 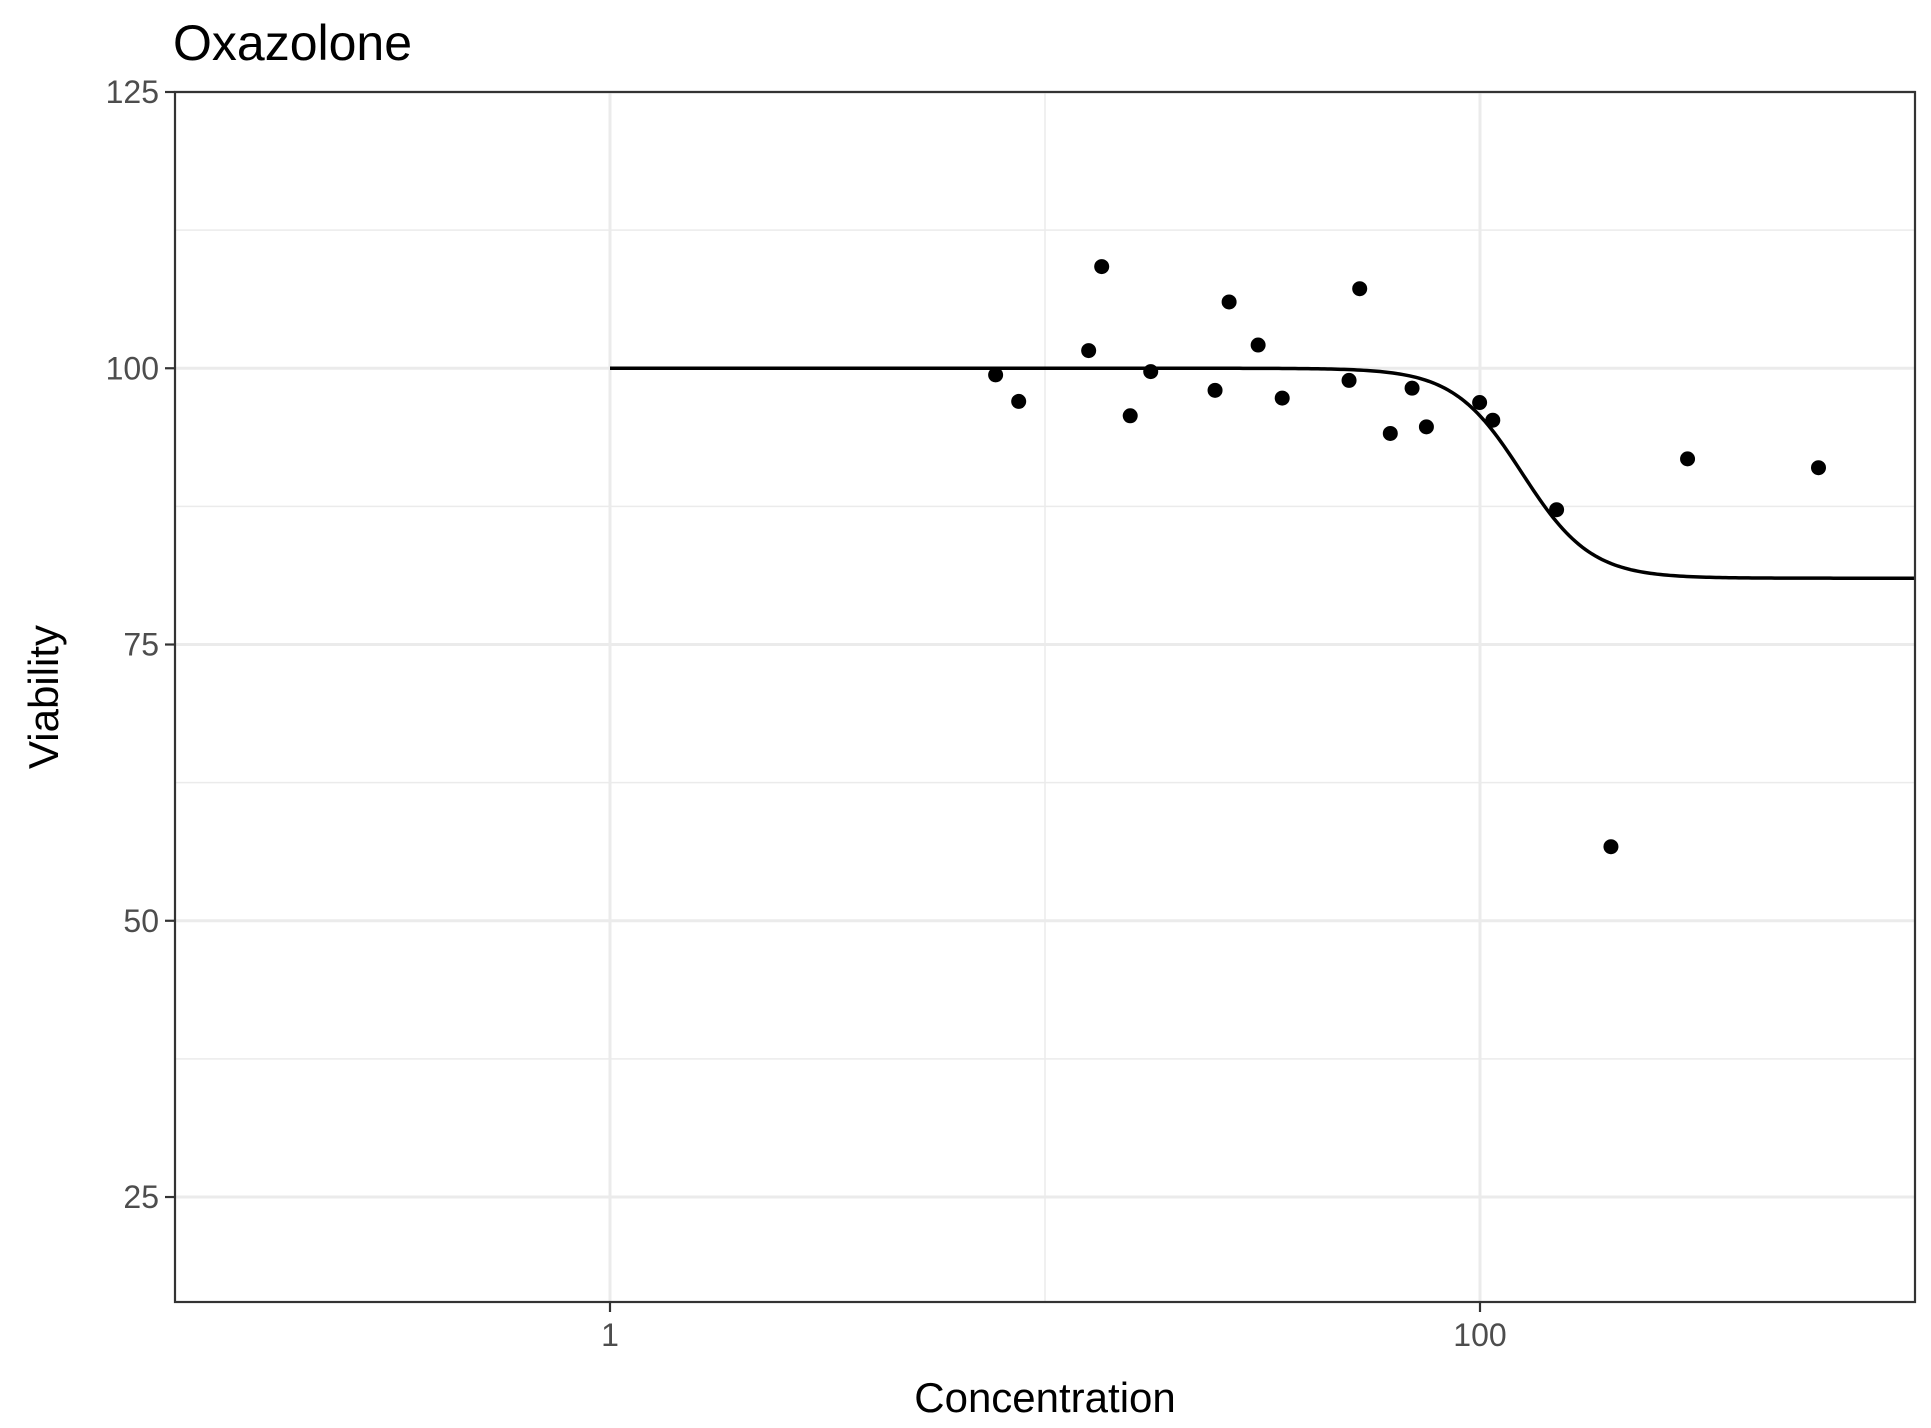 I want to click on y-tick-label: 75, so click(x=141, y=645).